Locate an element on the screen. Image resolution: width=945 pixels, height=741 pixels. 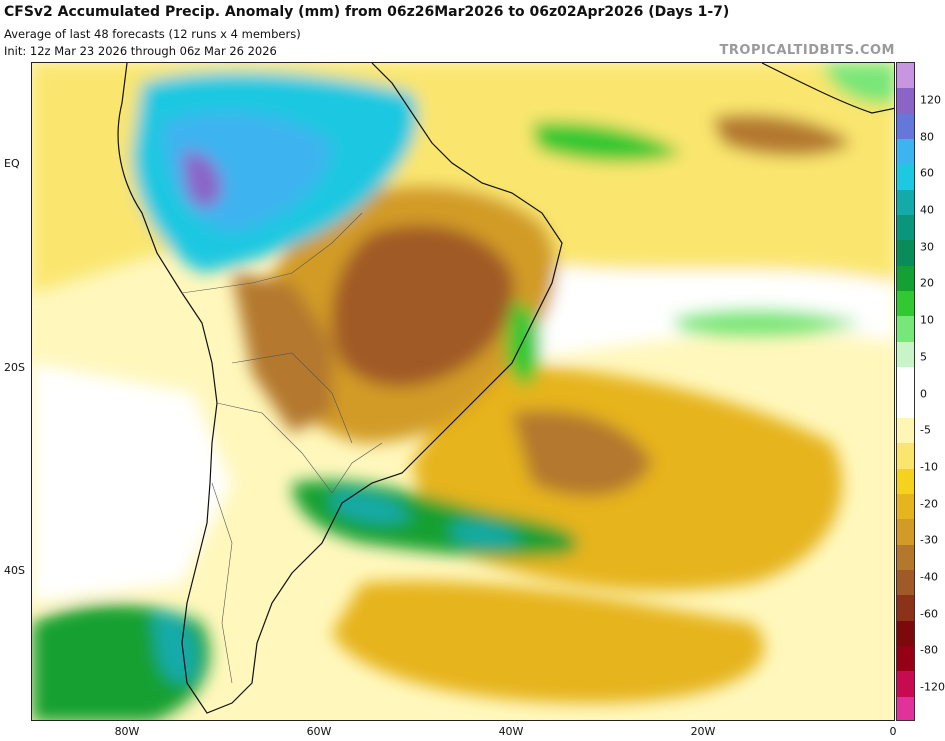
neutral-strip-east is located at coordinates (673, 303).